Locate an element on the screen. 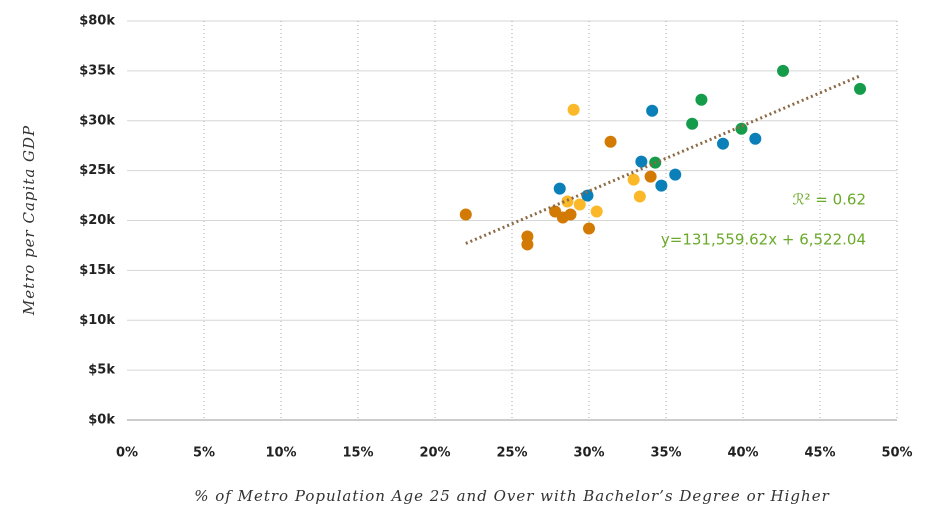 This screenshot has width=930, height=514. y-tick-label: $35k is located at coordinates (97, 70).